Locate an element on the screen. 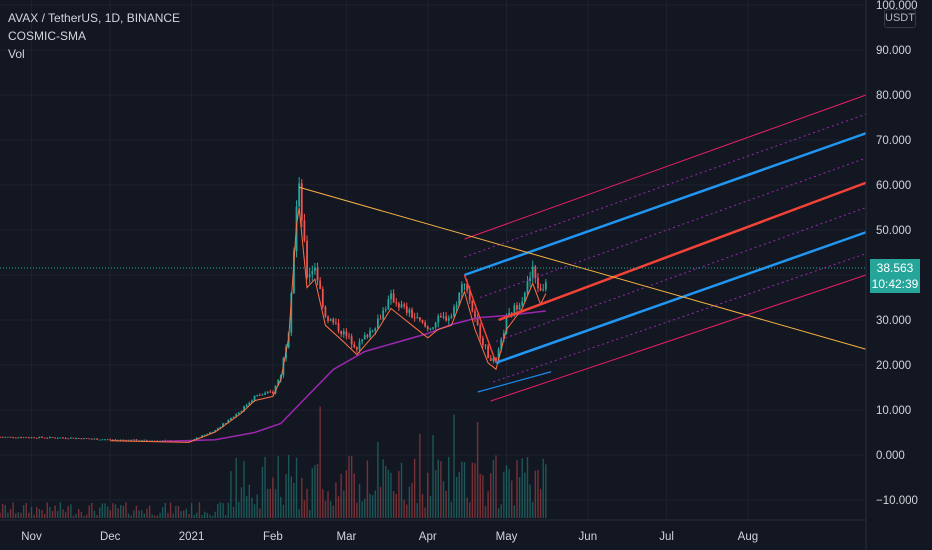 This screenshot has height=550, width=932. pitchfork-outer-bottom is located at coordinates (678, 338).